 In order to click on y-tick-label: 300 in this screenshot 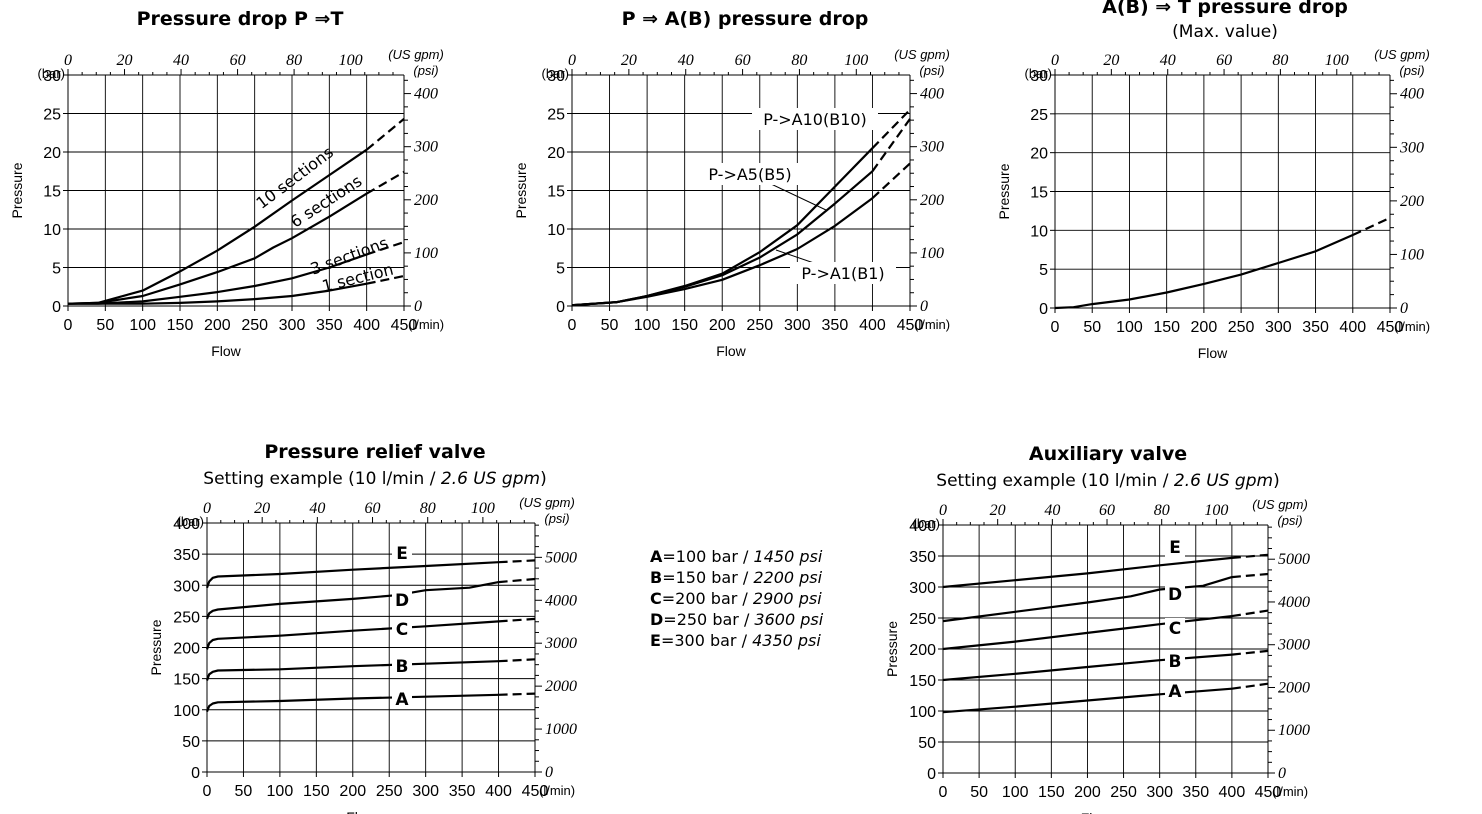, I will do `click(922, 588)`.